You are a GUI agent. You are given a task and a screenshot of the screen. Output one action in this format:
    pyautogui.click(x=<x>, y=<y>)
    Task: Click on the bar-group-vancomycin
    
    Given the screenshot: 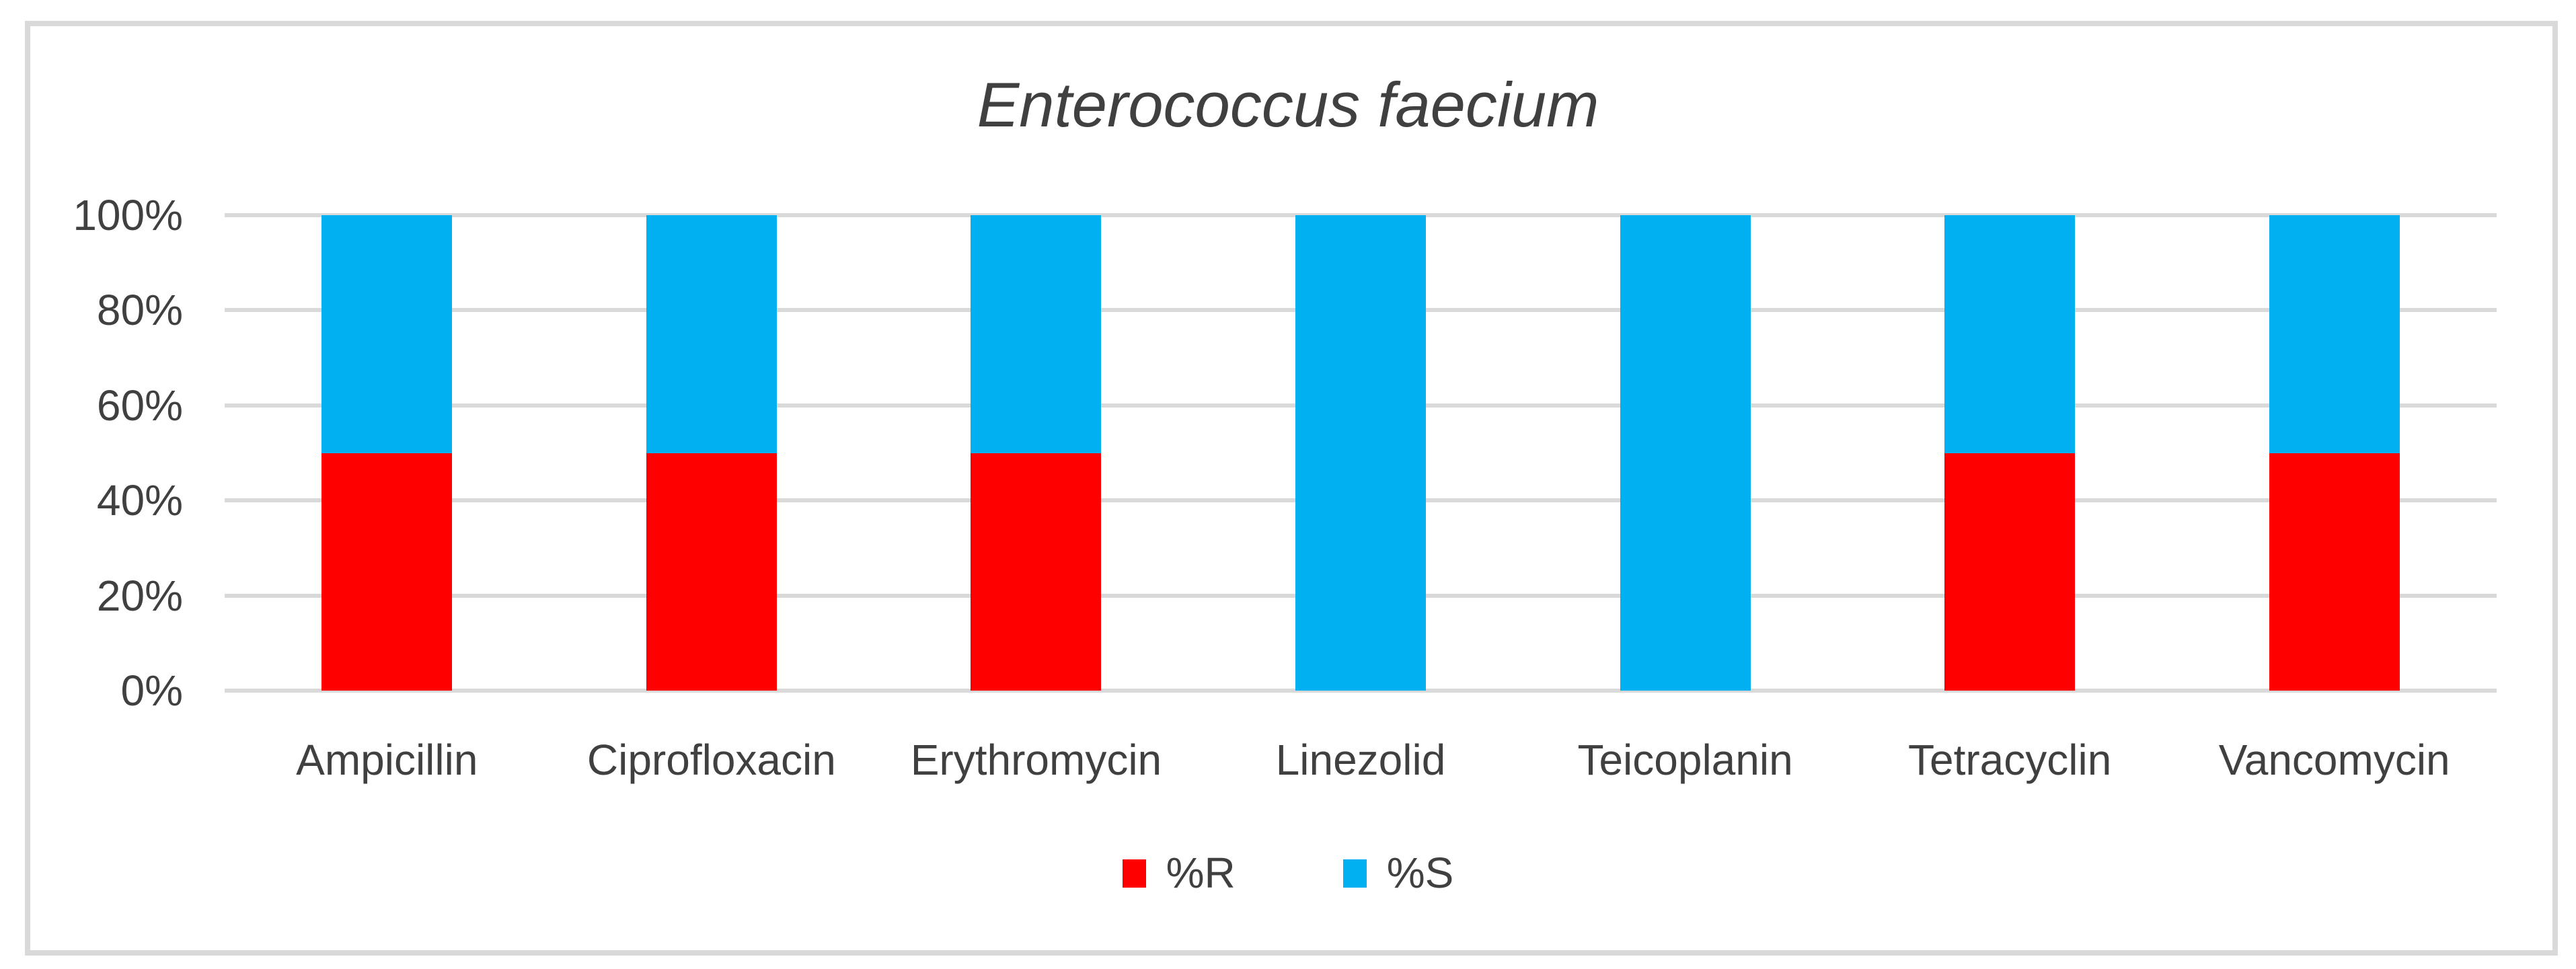 What is the action you would take?
    pyautogui.click(x=2334, y=453)
    